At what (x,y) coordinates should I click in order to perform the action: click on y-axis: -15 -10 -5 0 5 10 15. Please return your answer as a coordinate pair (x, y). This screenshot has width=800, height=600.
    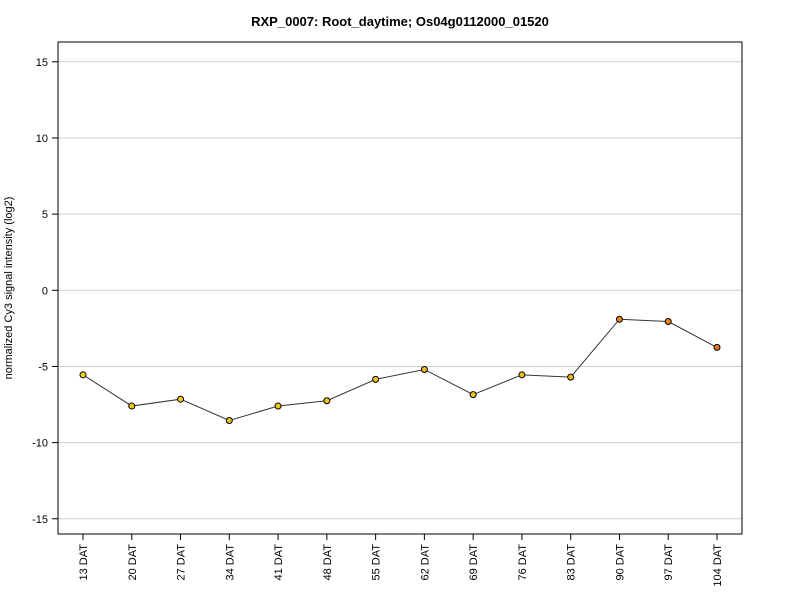
    Looking at the image, I should click on (45, 291).